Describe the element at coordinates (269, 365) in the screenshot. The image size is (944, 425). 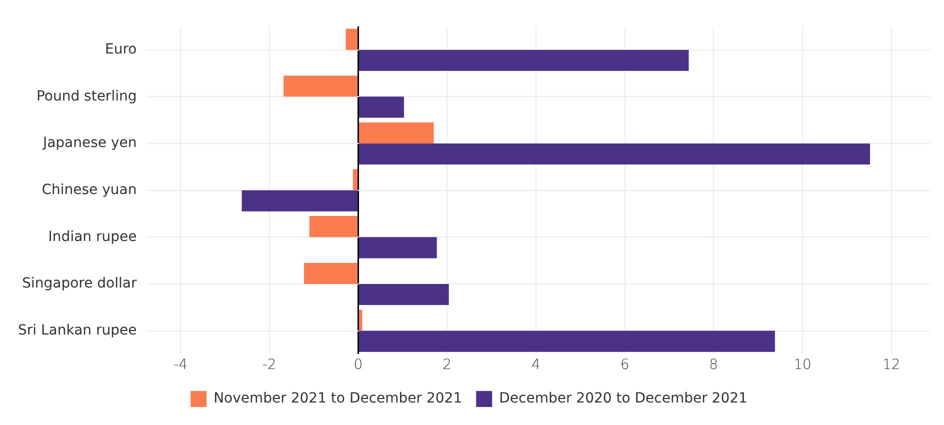
I see `x-tick-label: -2` at that location.